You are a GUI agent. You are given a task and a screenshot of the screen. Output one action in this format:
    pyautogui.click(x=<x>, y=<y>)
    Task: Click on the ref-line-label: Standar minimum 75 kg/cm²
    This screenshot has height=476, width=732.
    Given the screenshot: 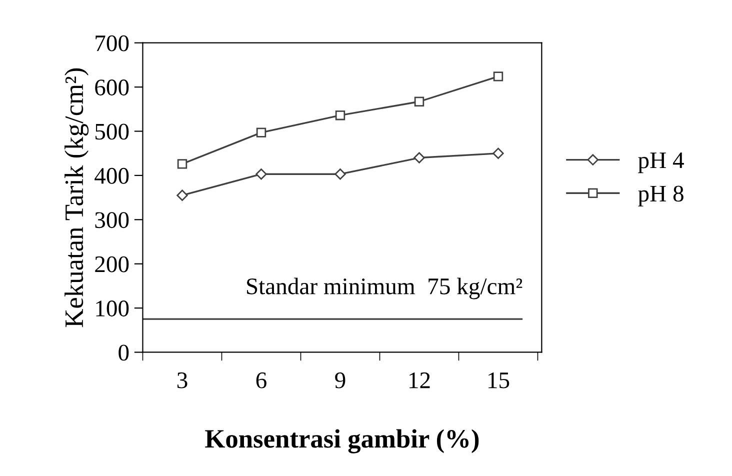 What is the action you would take?
    pyautogui.click(x=384, y=289)
    